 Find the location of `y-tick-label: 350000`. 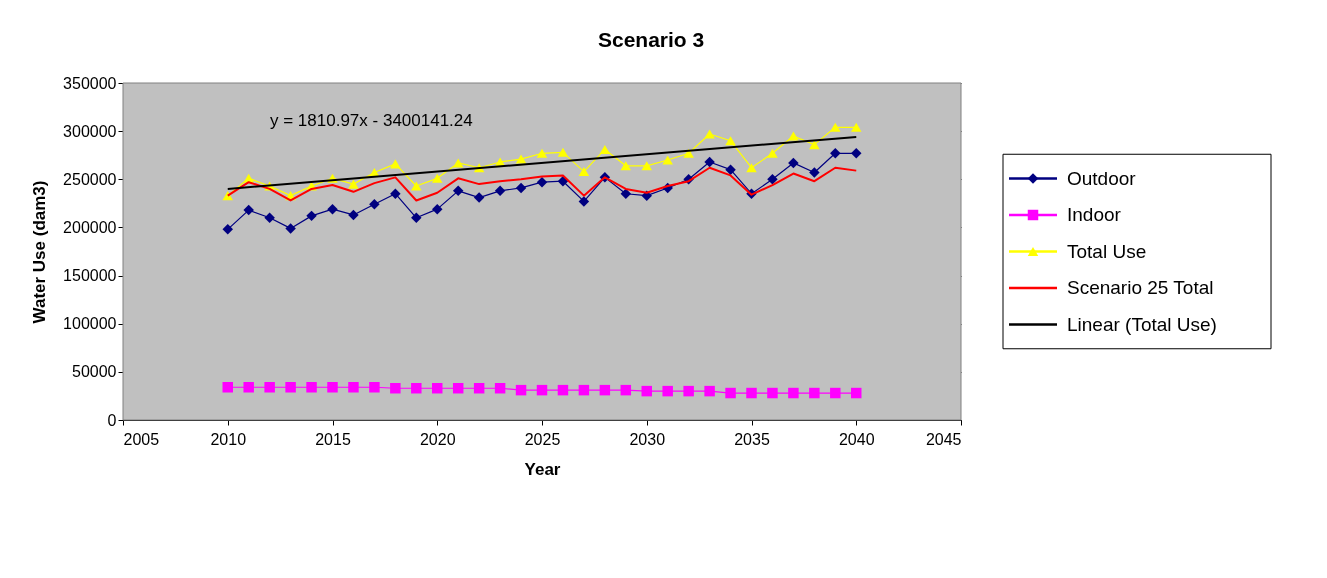

y-tick-label: 350000 is located at coordinates (90, 83).